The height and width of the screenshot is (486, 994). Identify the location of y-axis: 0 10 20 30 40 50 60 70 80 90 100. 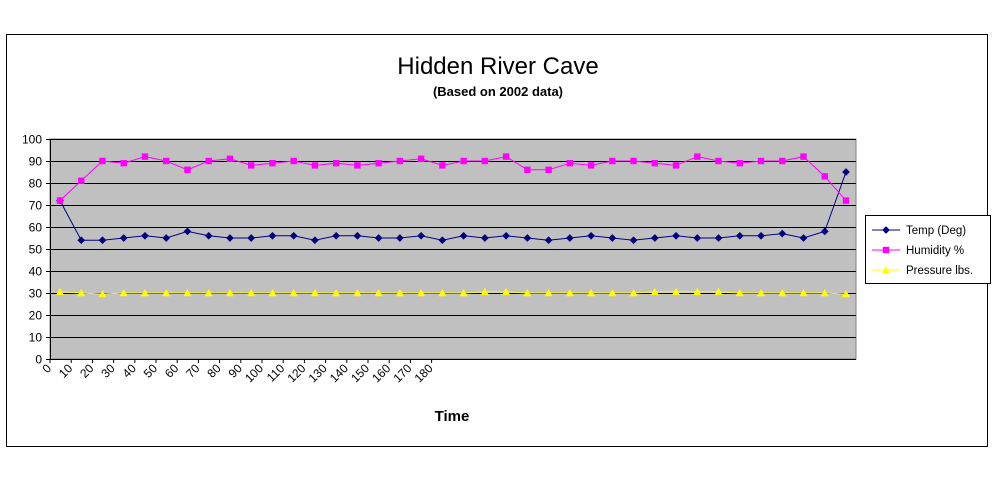
(36, 250).